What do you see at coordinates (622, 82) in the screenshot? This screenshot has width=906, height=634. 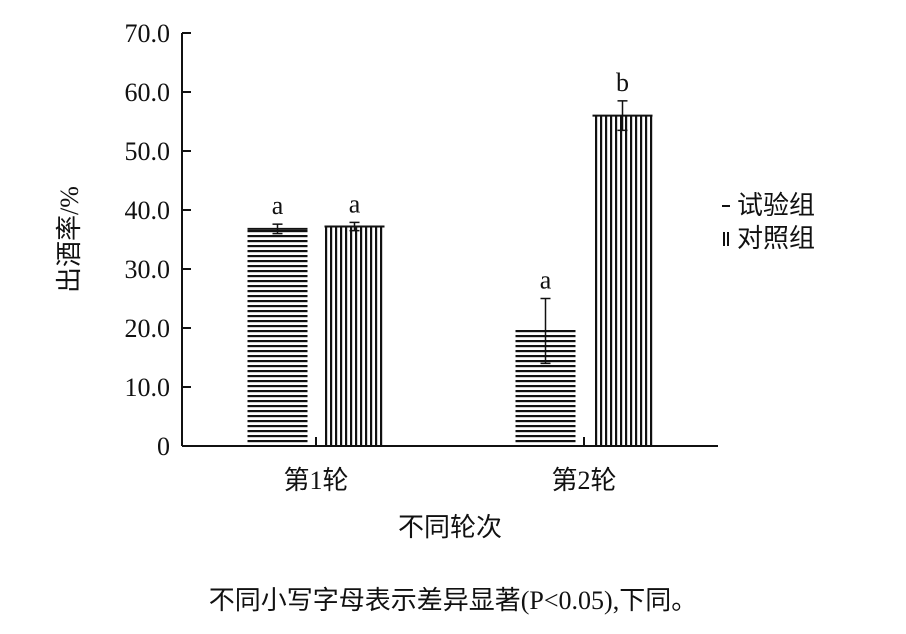 I see `significance-letter: b` at bounding box center [622, 82].